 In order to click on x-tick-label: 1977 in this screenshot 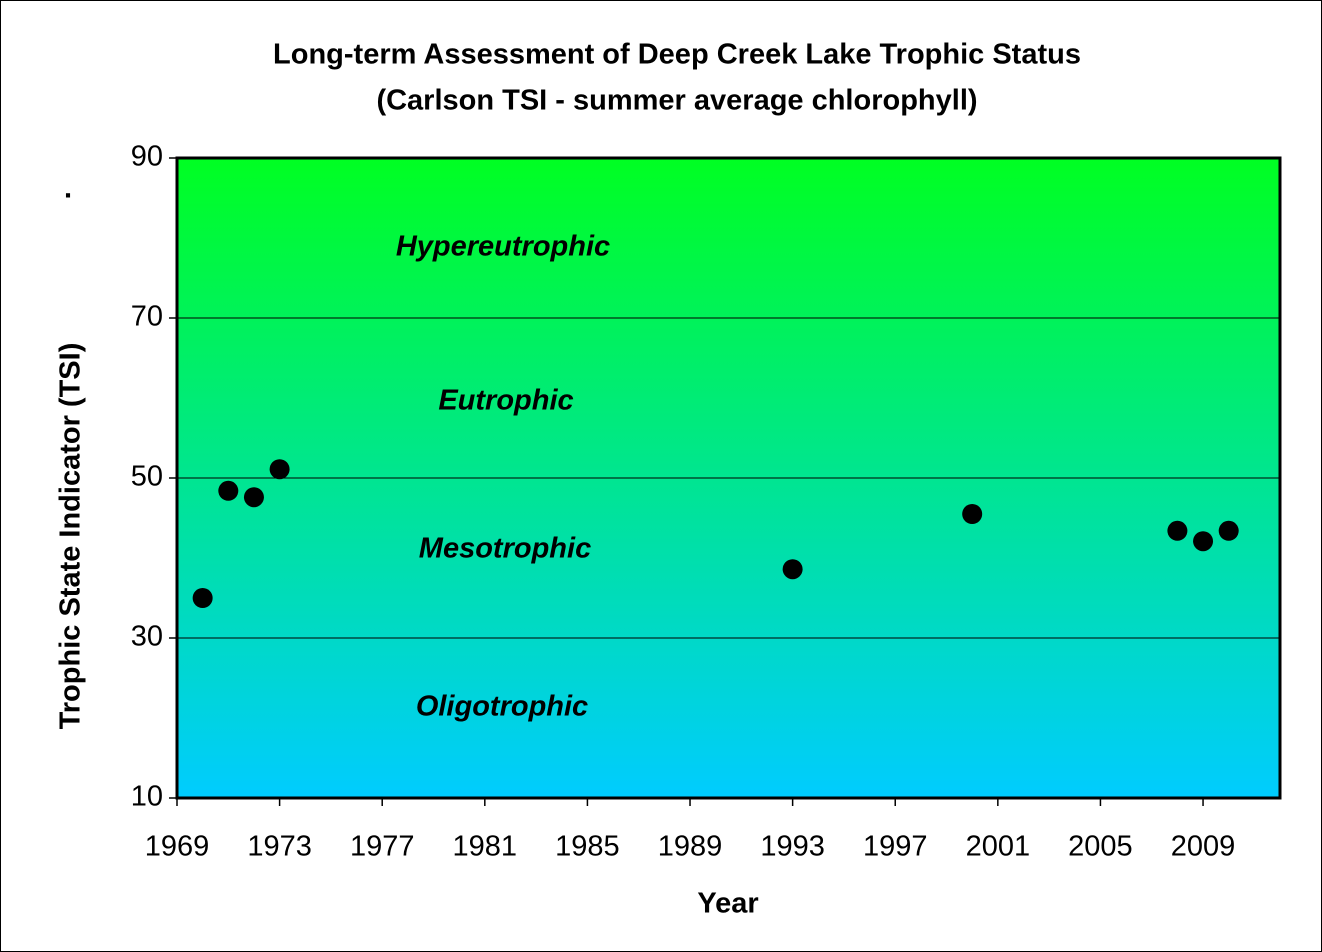, I will do `click(382, 847)`.